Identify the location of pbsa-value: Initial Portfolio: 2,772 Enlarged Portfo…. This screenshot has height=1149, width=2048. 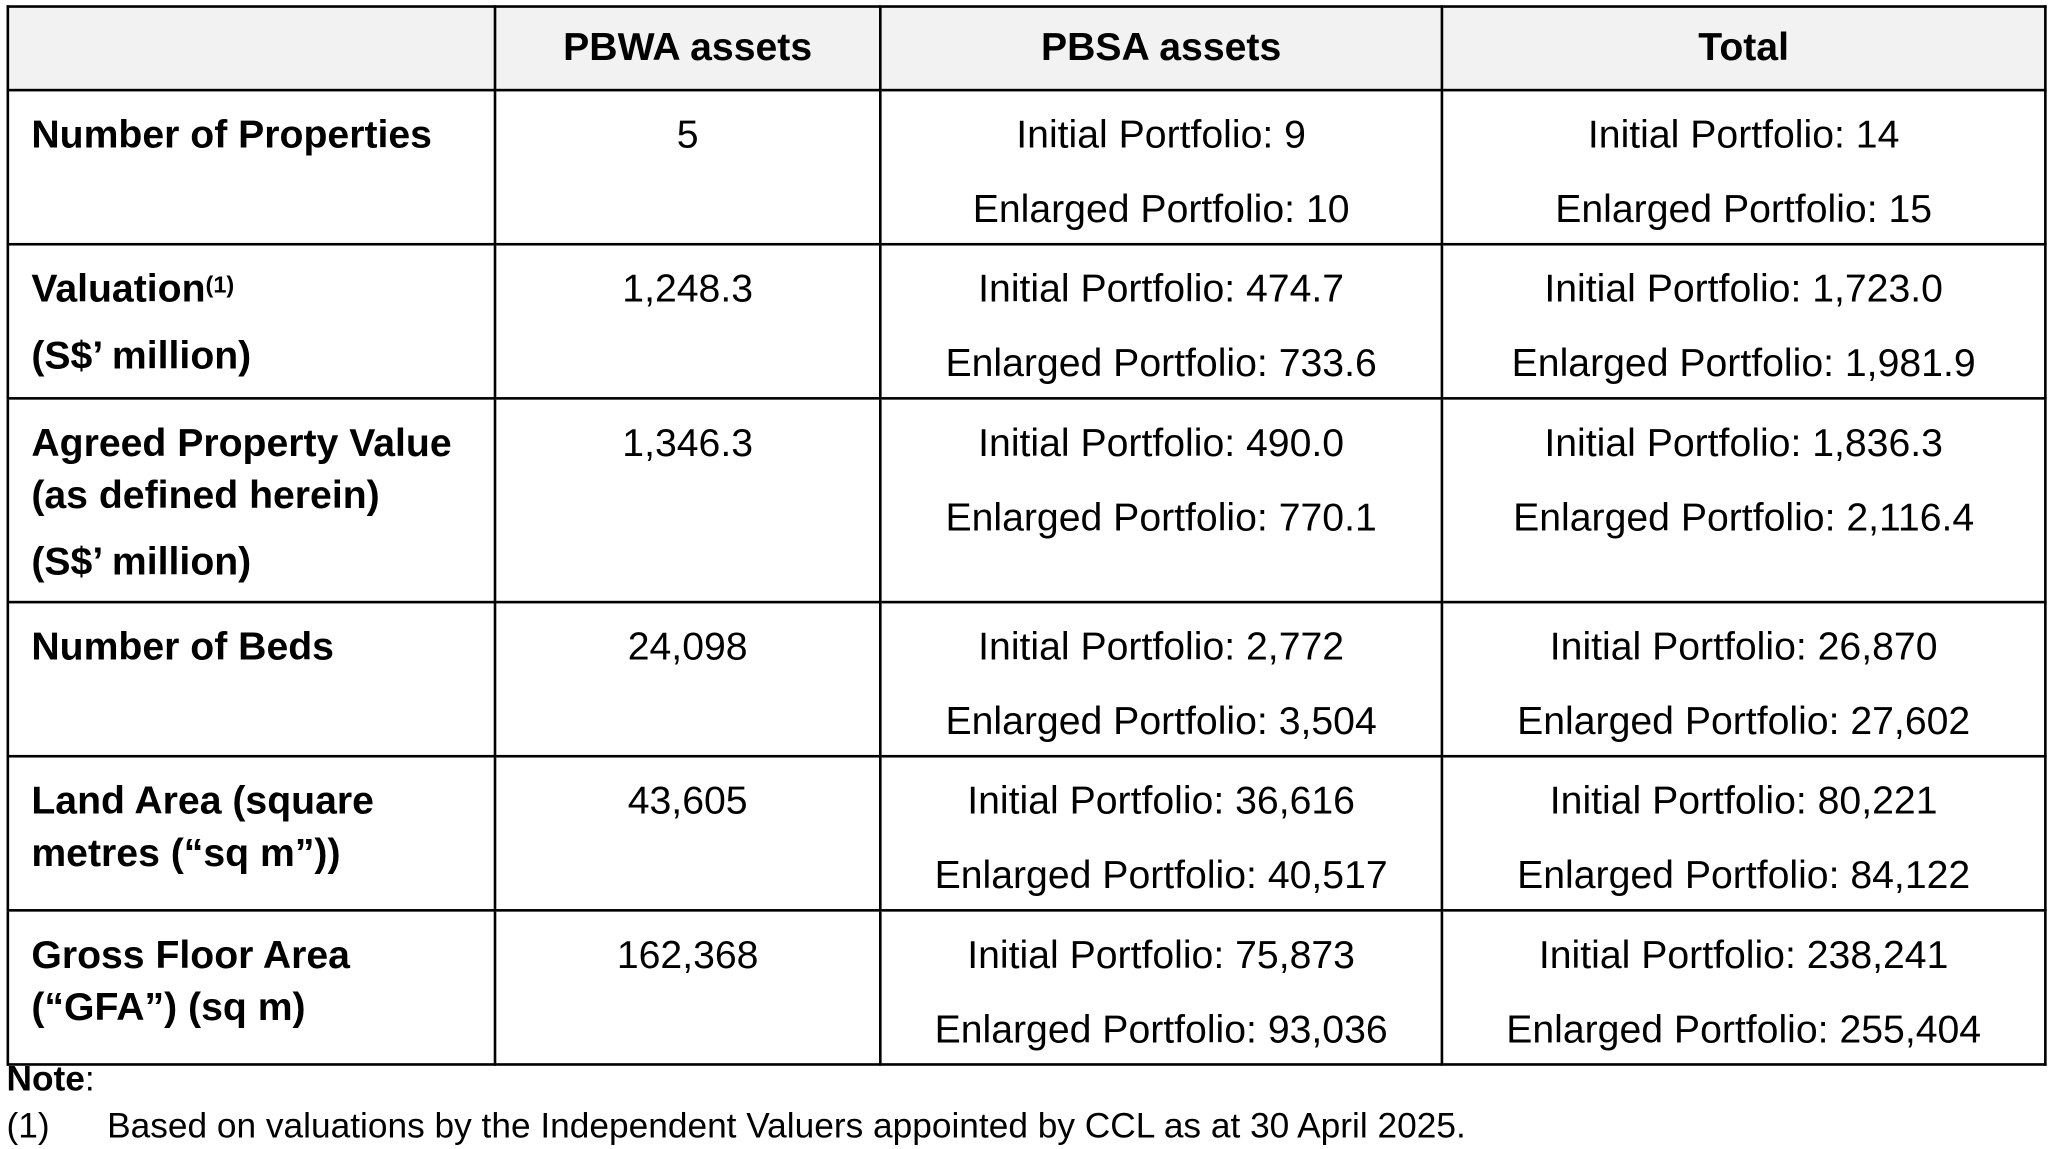
(1161, 679).